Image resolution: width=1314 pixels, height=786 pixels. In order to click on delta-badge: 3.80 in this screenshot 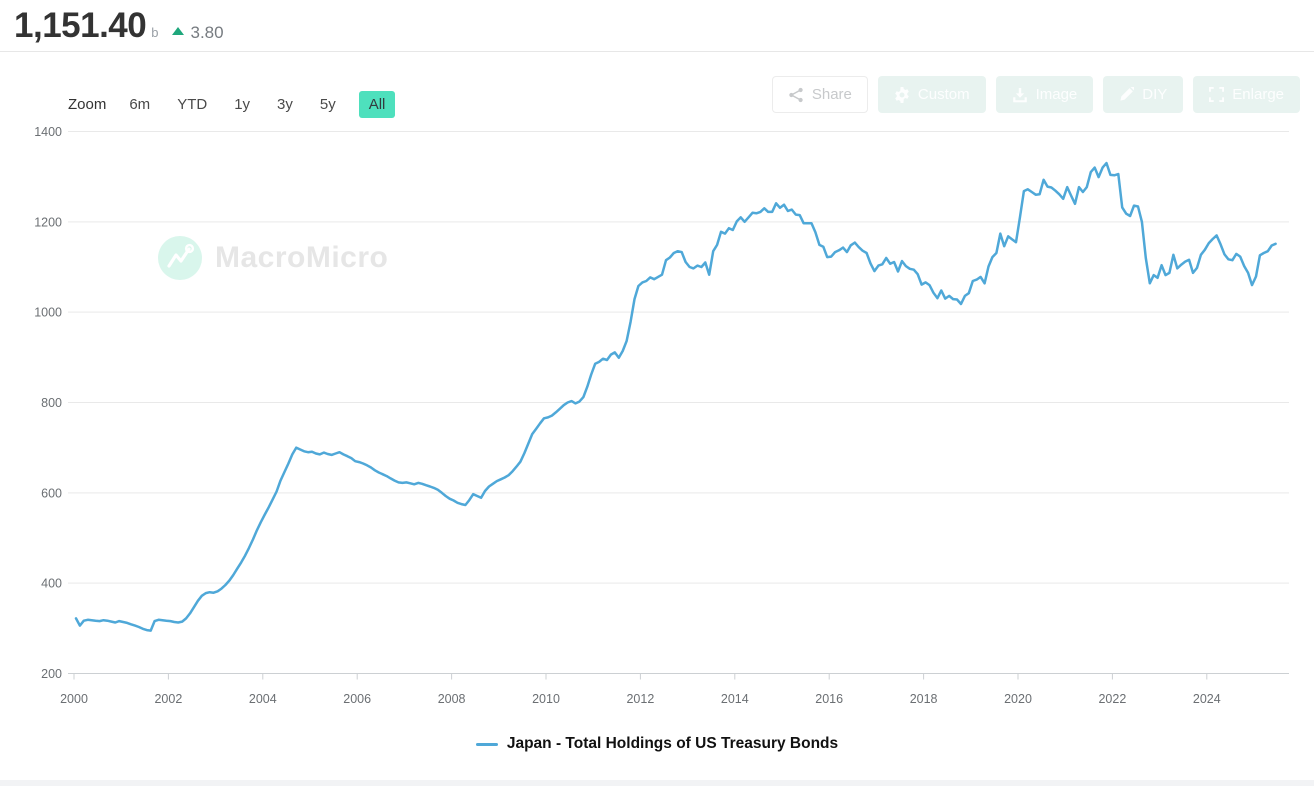, I will do `click(198, 33)`.